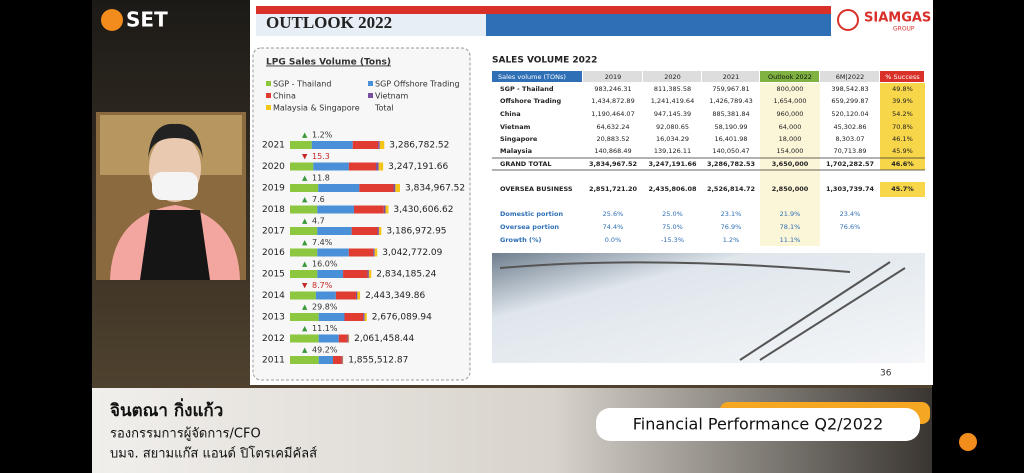  Describe the element at coordinates (730, 139) in the screenshot. I see `table-cell: 16,401.98` at that location.